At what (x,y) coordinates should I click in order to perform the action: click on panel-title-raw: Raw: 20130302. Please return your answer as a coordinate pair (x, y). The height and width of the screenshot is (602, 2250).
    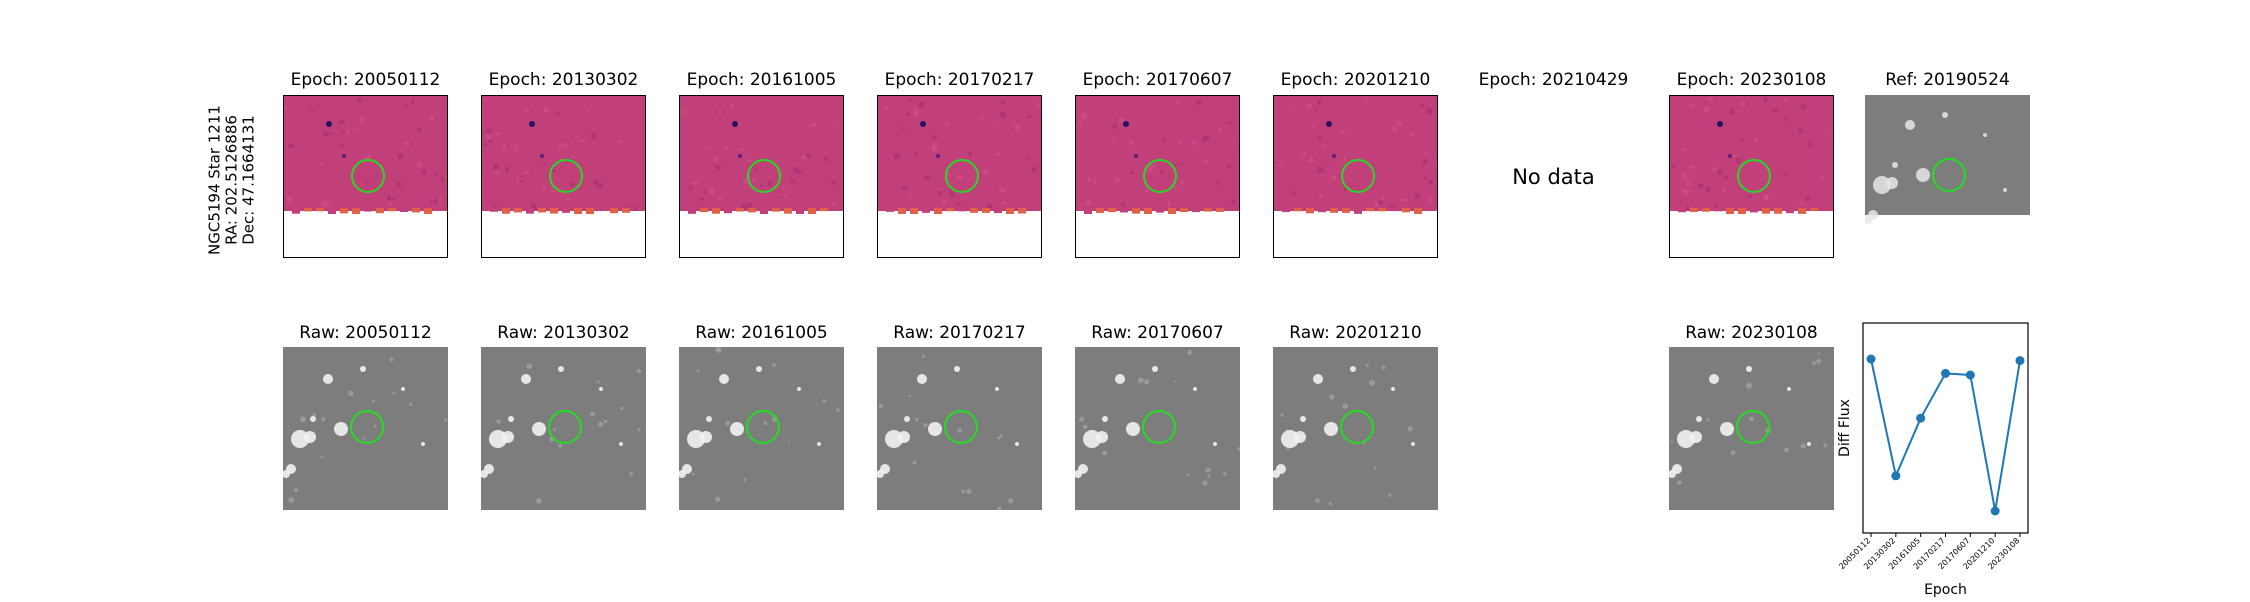
    Looking at the image, I should click on (563, 333).